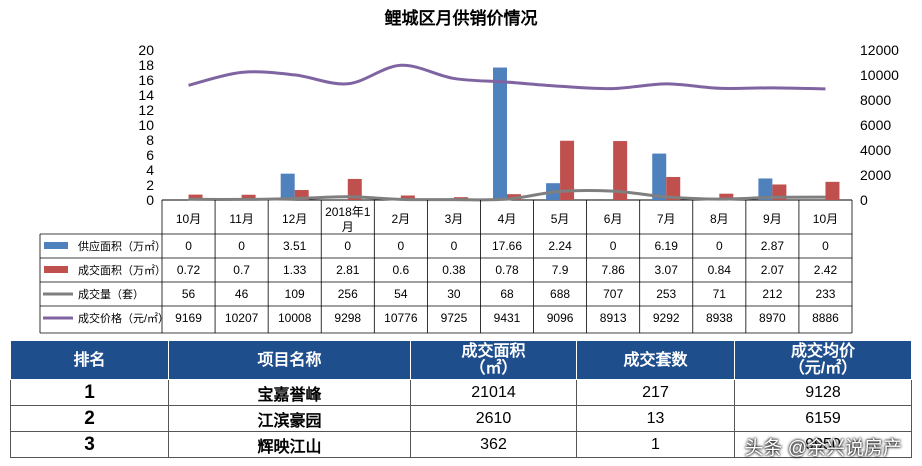 The width and height of the screenshot is (922, 466). What do you see at coordinates (188, 219) in the screenshot?
I see `x-tick-label: 10月` at bounding box center [188, 219].